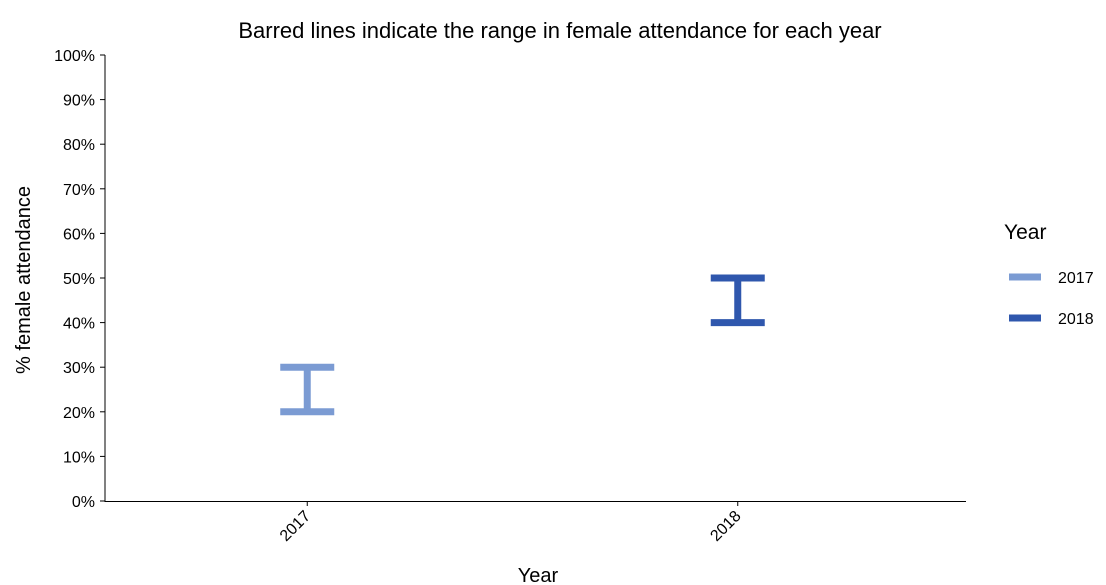 This screenshot has height=585, width=1106. I want to click on y-axis-title: % female attendance, so click(24, 280).